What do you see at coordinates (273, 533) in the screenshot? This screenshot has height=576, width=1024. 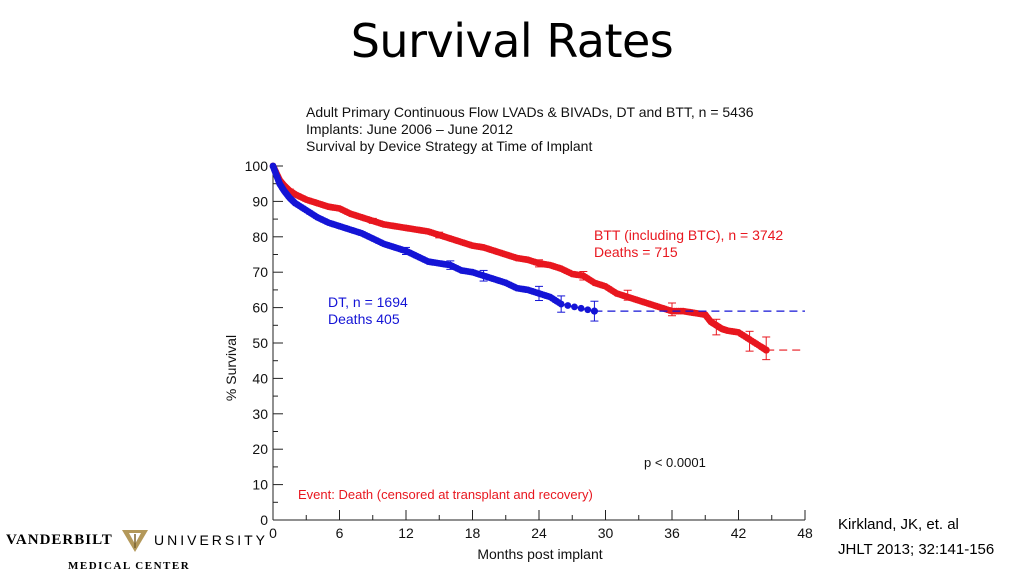 I see `x-tick-label-0: 0` at bounding box center [273, 533].